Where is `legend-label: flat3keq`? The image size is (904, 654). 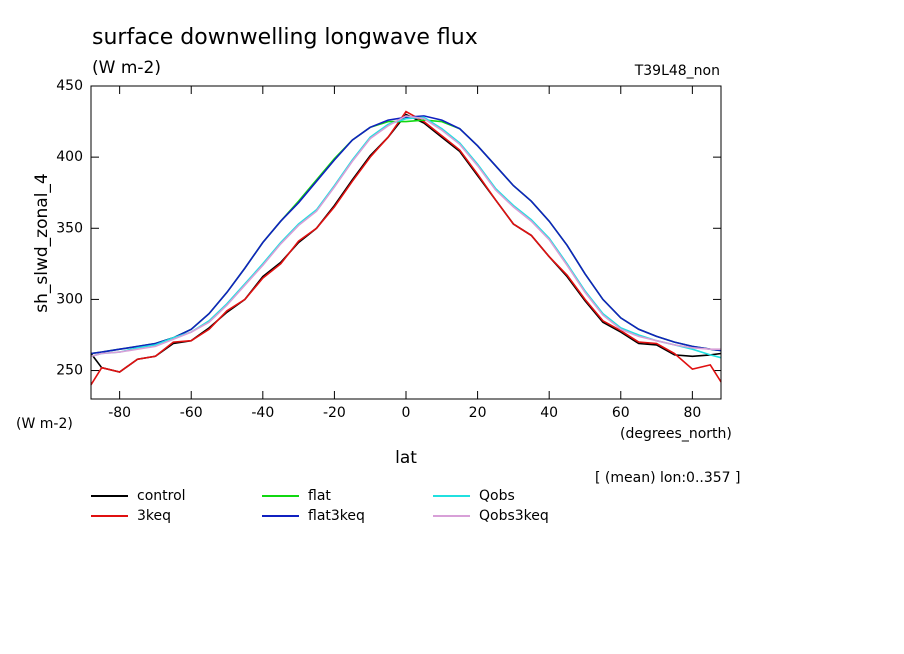
legend-label: flat3keq is located at coordinates (336, 516).